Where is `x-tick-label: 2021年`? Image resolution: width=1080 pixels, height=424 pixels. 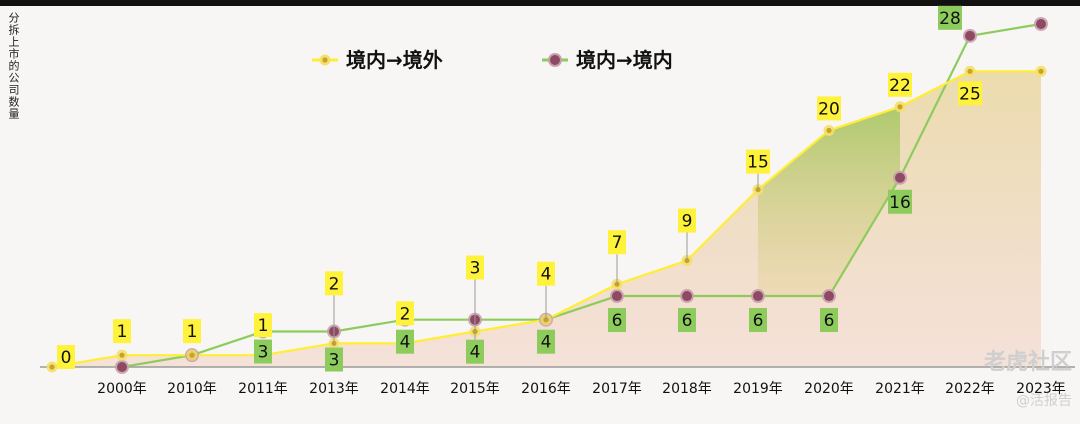
x-tick-label: 2021年 is located at coordinates (900, 389).